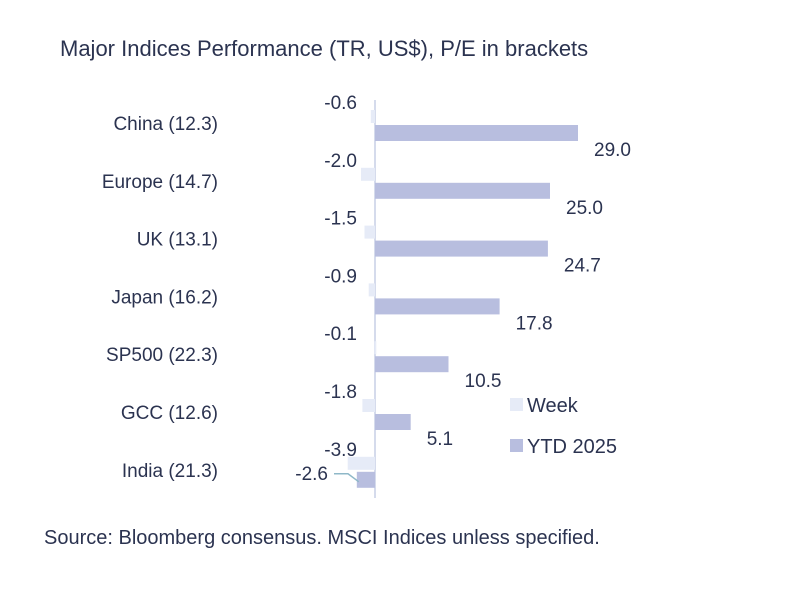 The width and height of the screenshot is (800, 600). Describe the element at coordinates (516, 445) in the screenshot. I see `legend-swatch-ytd` at that location.